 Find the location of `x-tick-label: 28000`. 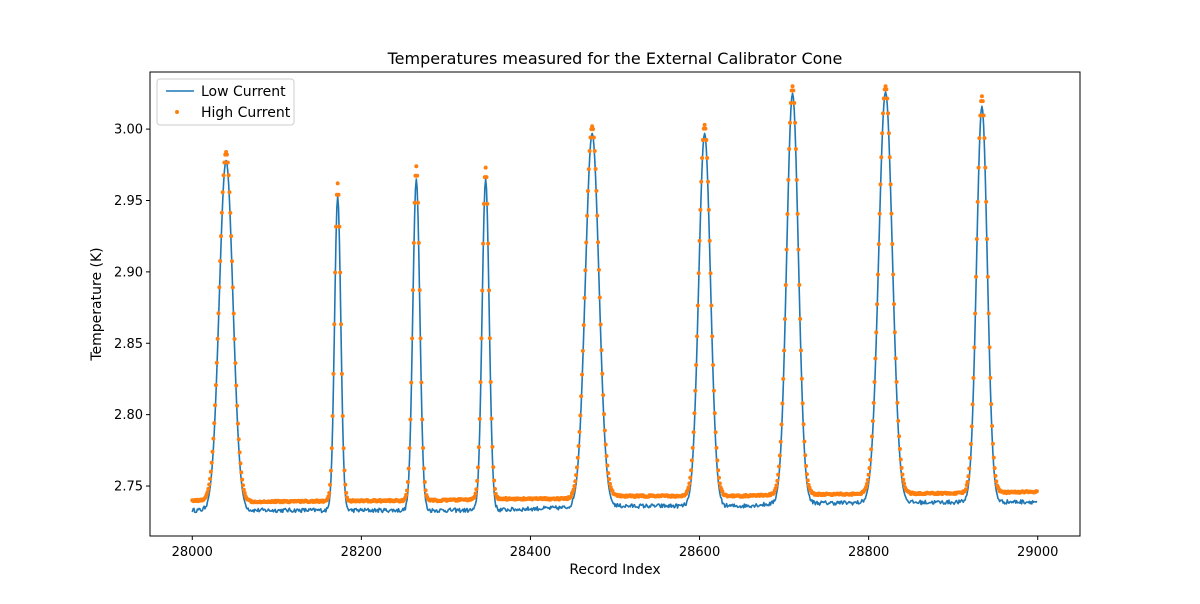

x-tick-label: 28000 is located at coordinates (192, 552).